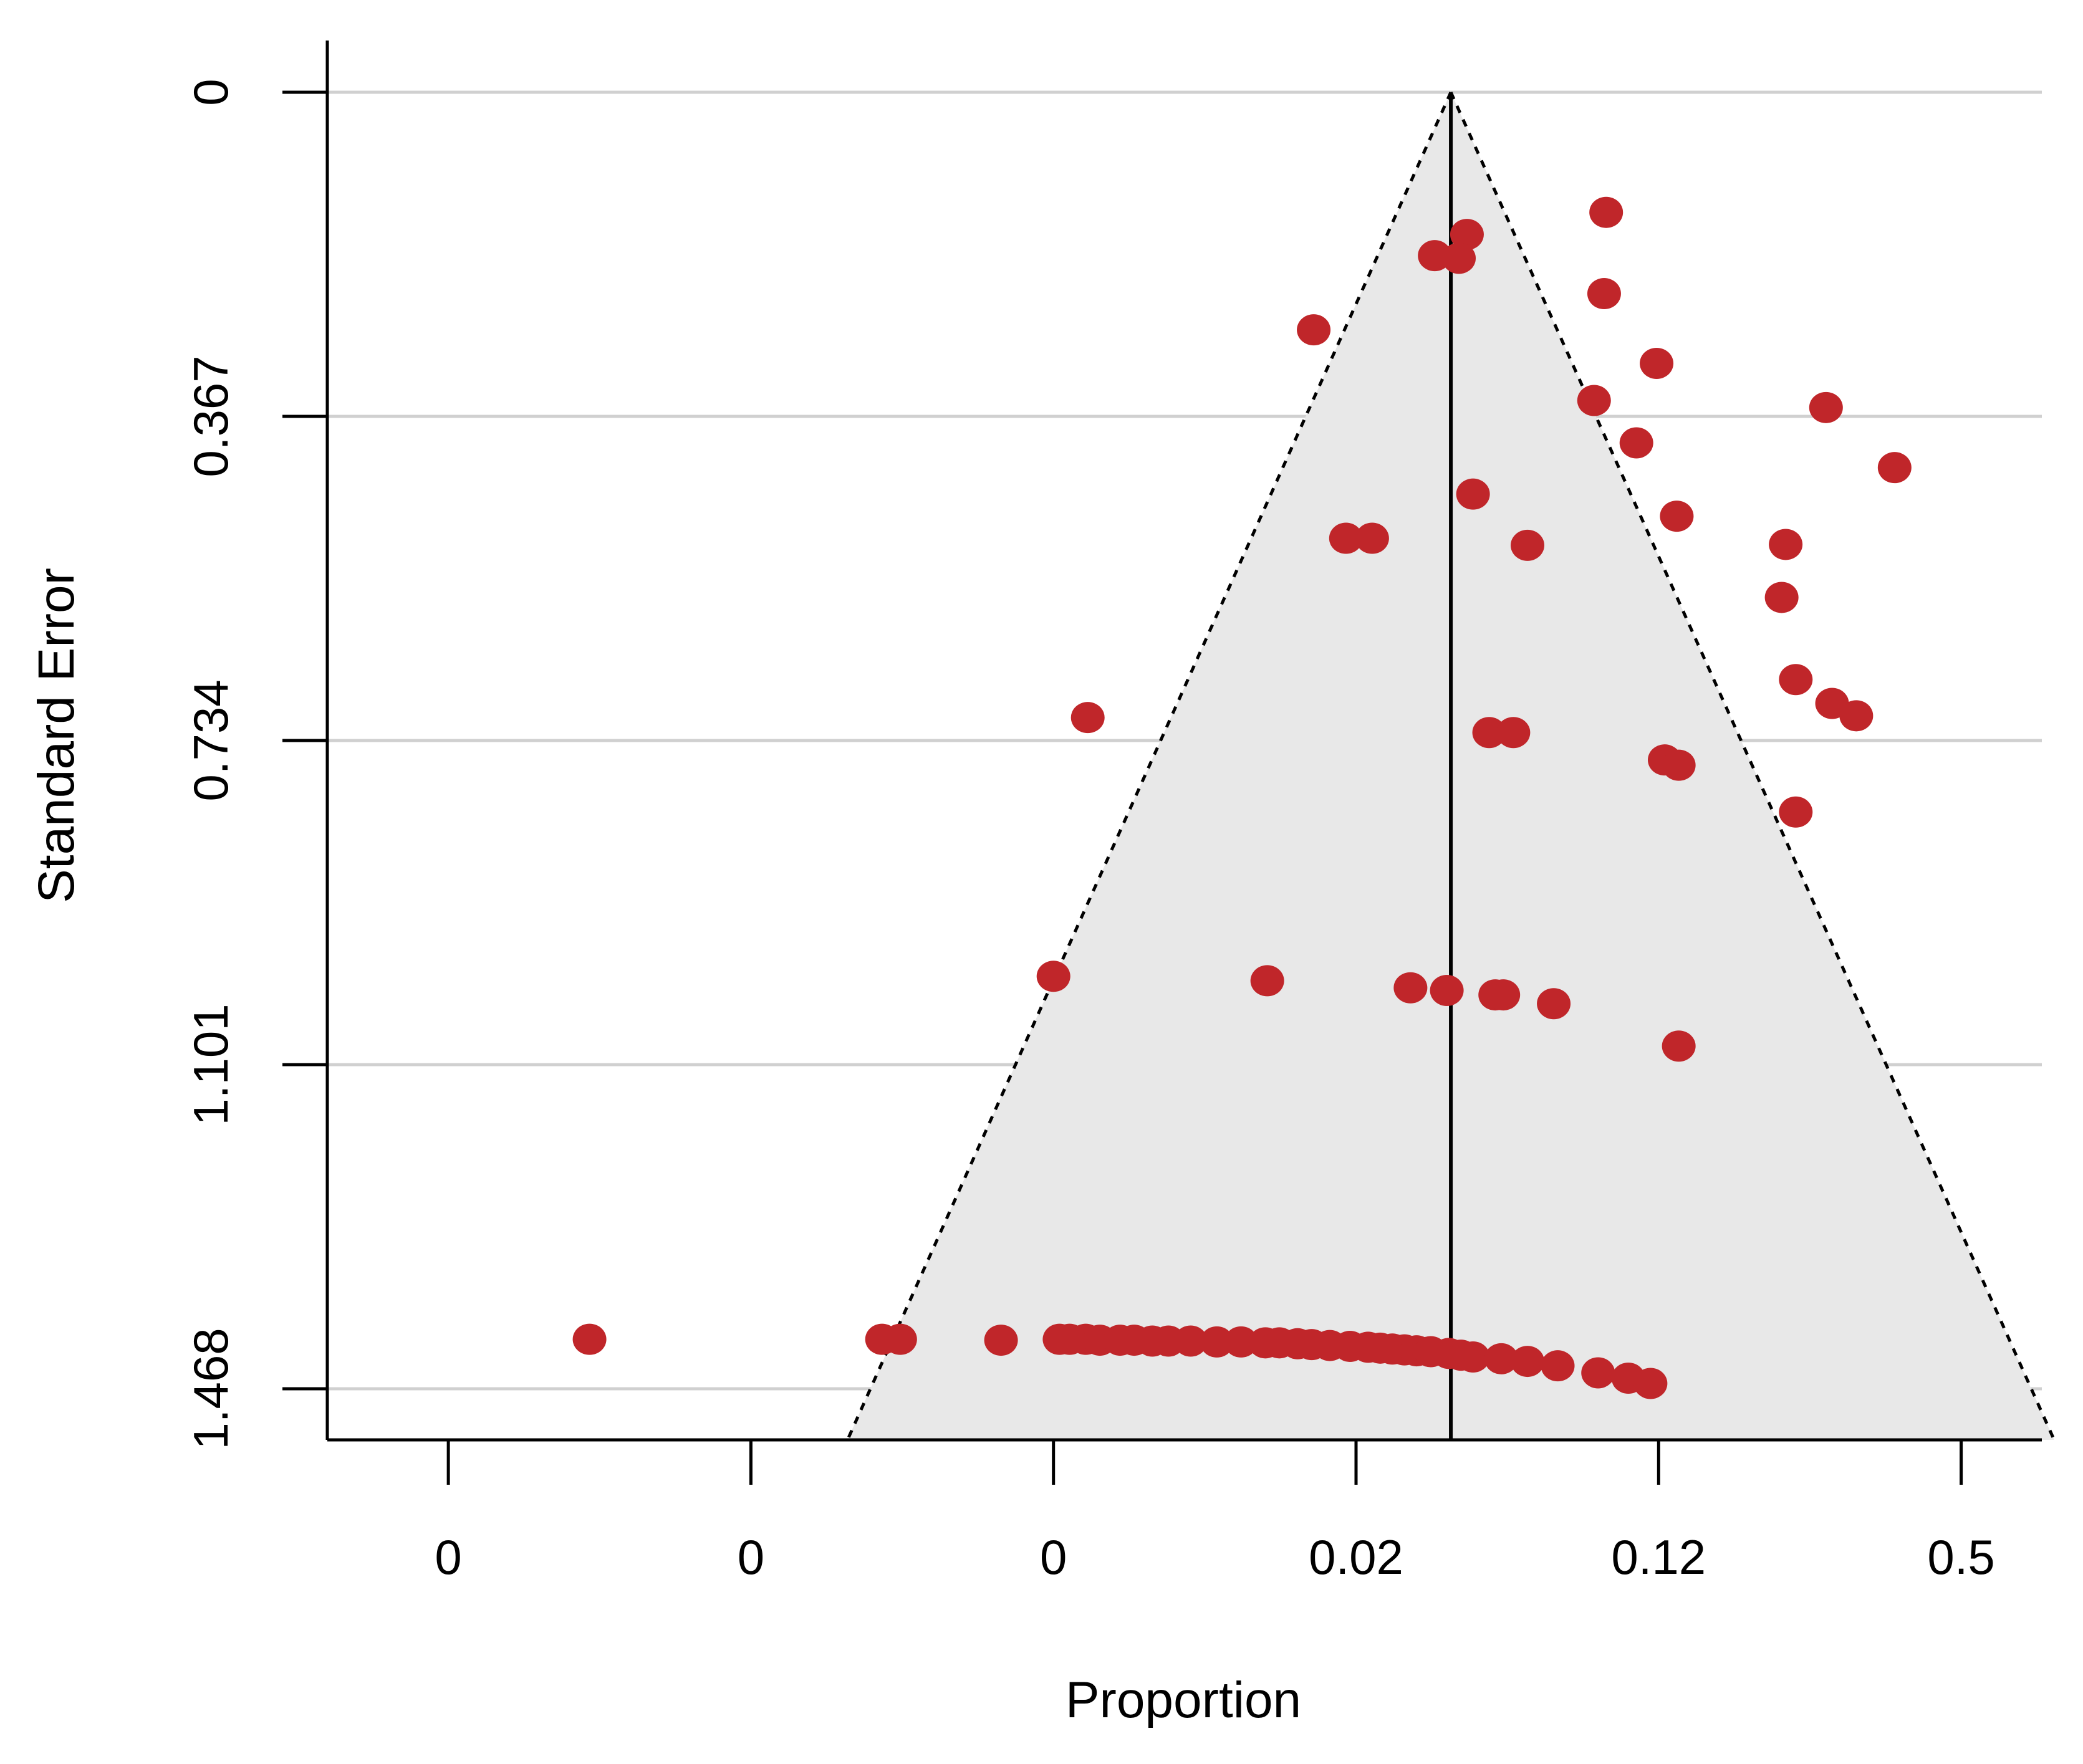 This screenshot has height=1764, width=2083. I want to click on x-tick-label-1: 0, so click(751, 1557).